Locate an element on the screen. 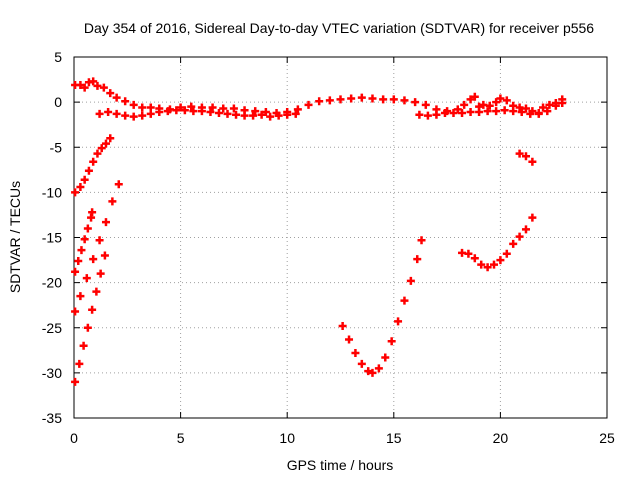 The height and width of the screenshot is (480, 640). series-1-points is located at coordinates (319, 99).